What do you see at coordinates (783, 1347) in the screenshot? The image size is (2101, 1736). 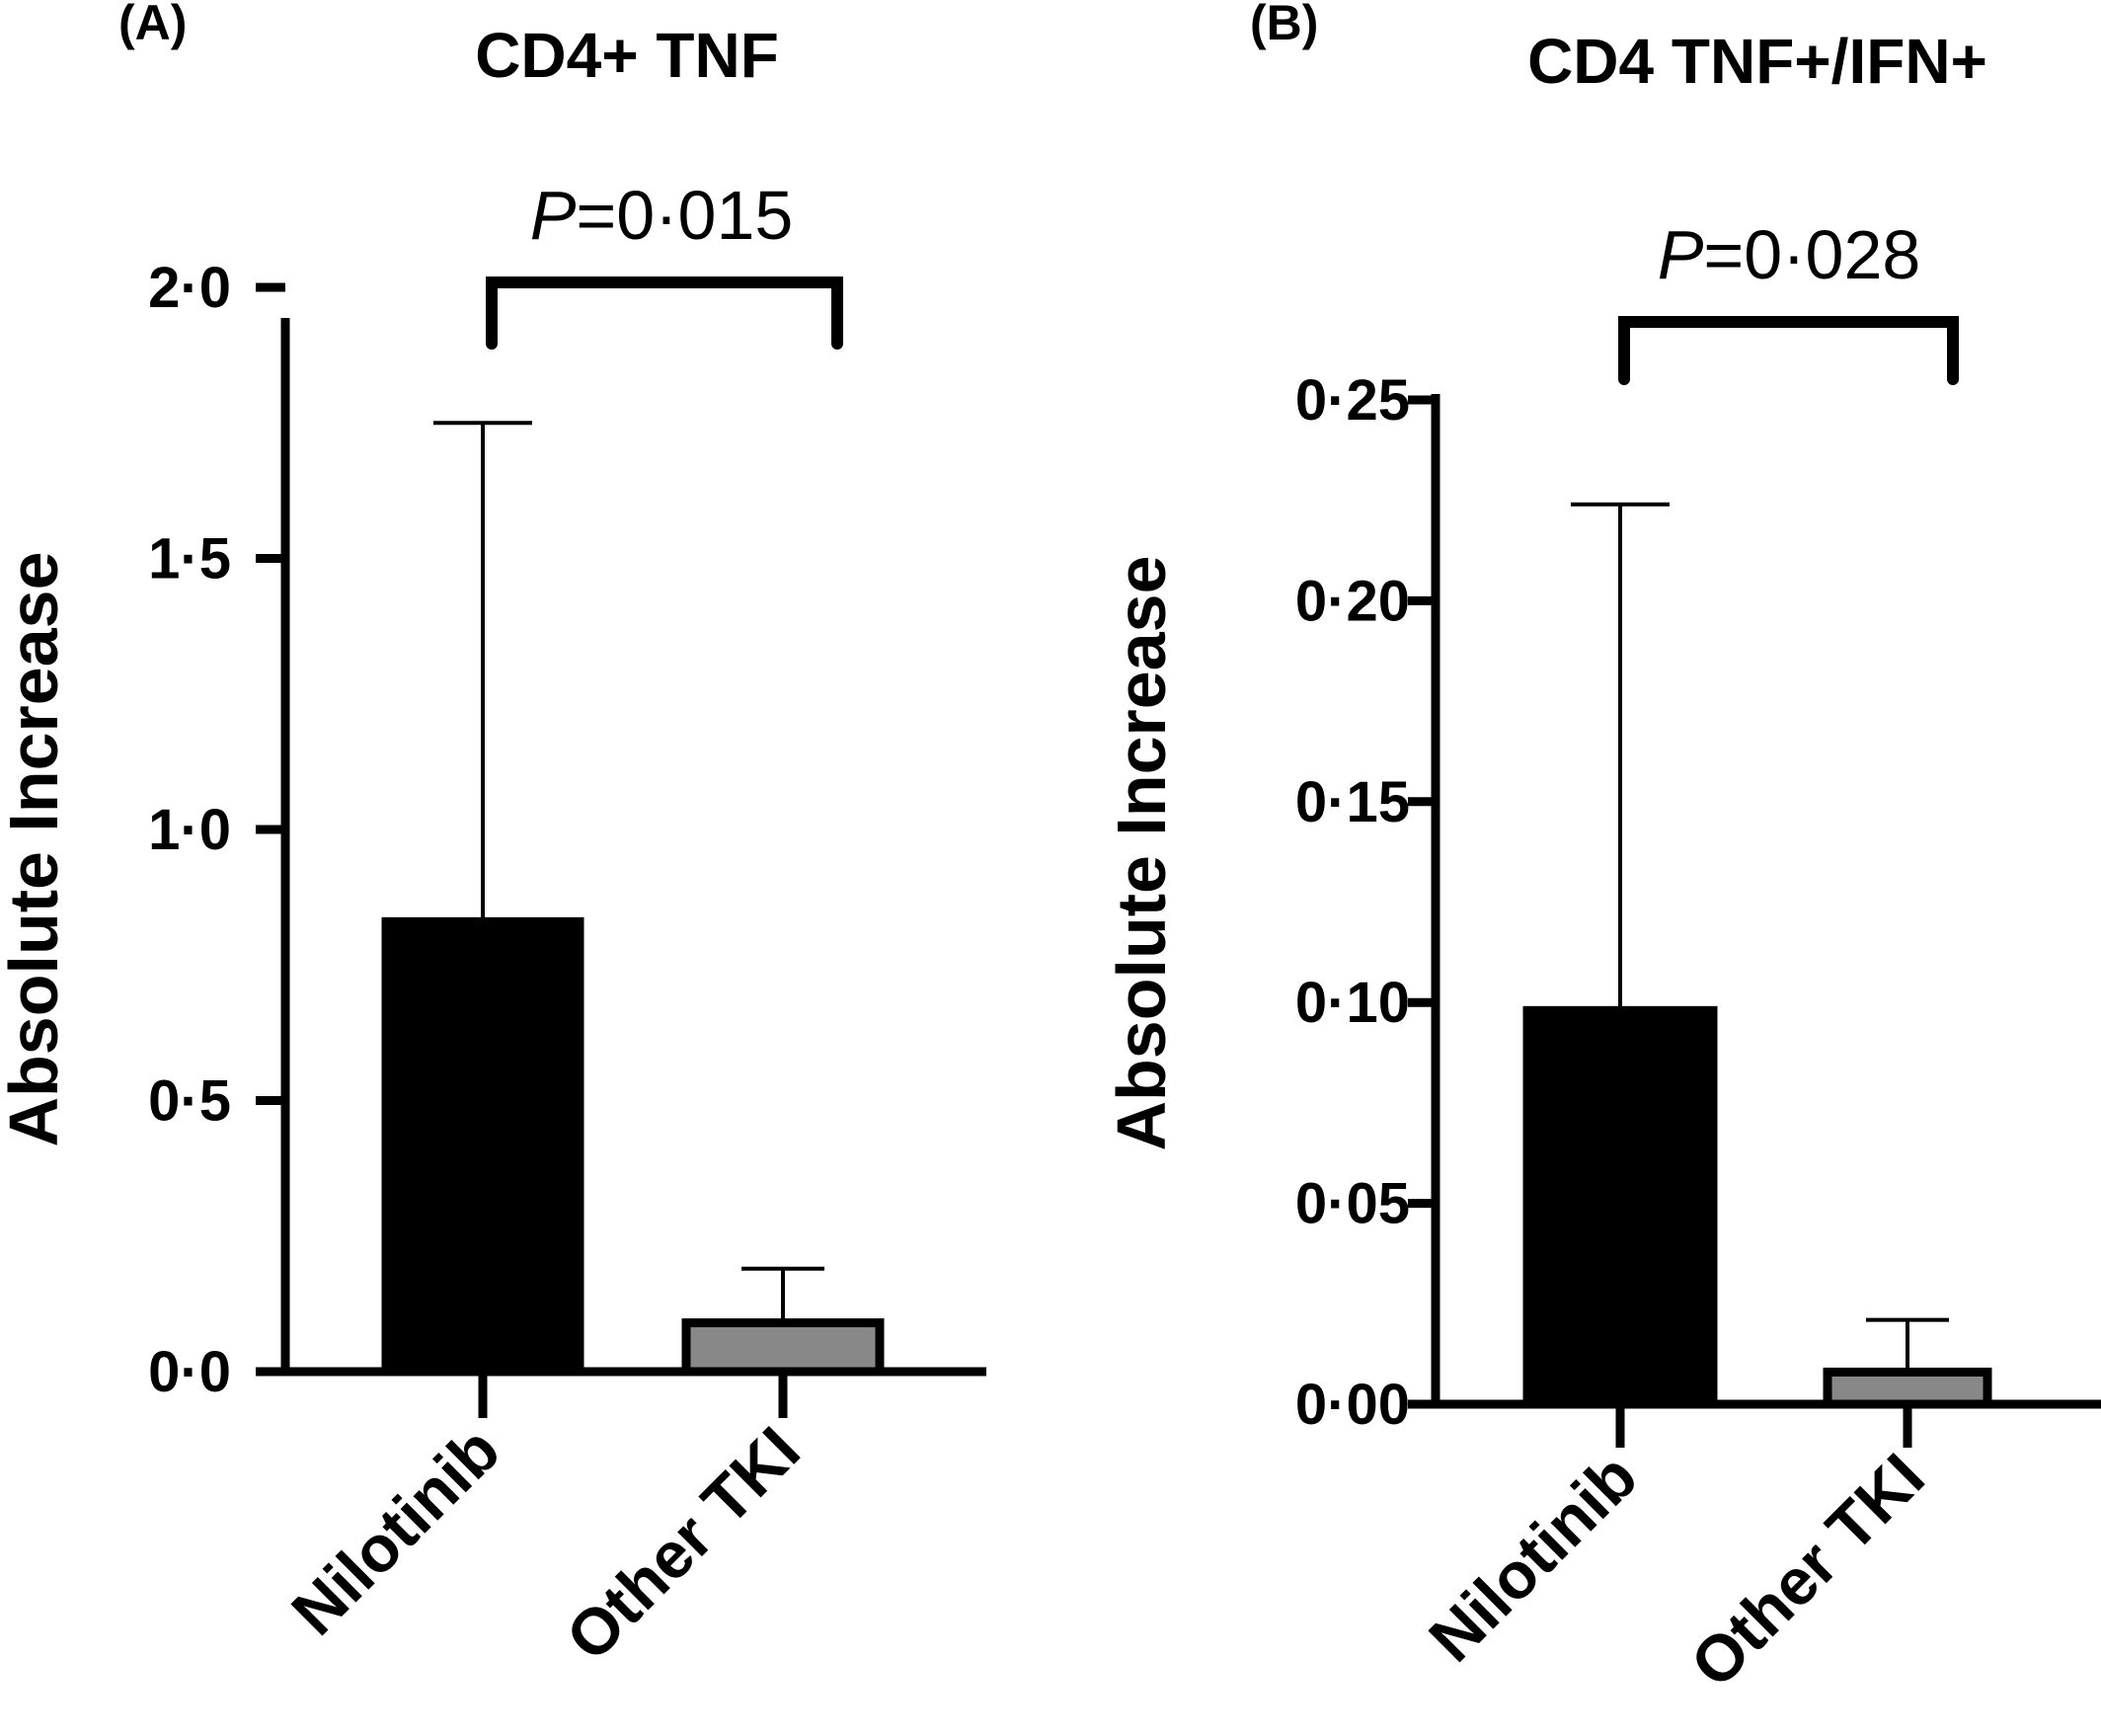 I see `panel-a-bar-other-tki` at bounding box center [783, 1347].